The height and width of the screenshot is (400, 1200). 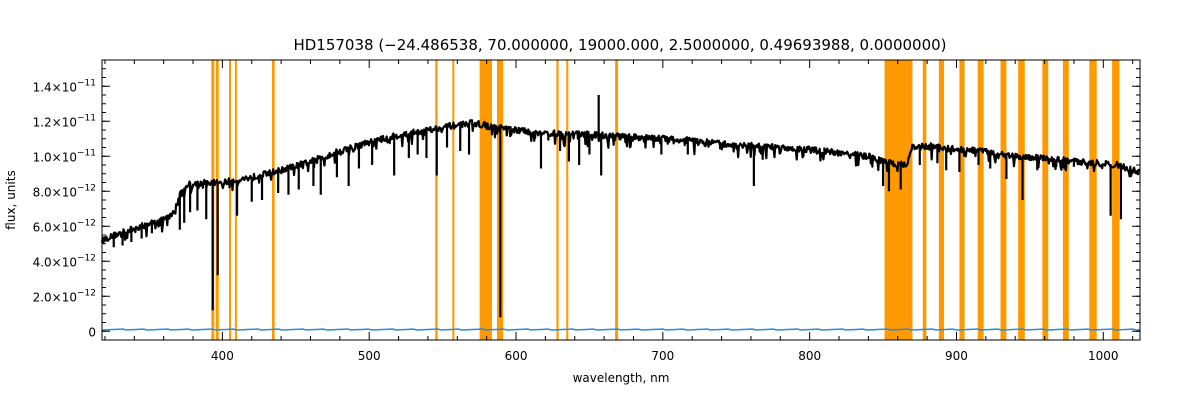 I want to click on x-tick-label-3: 700, so click(x=662, y=356).